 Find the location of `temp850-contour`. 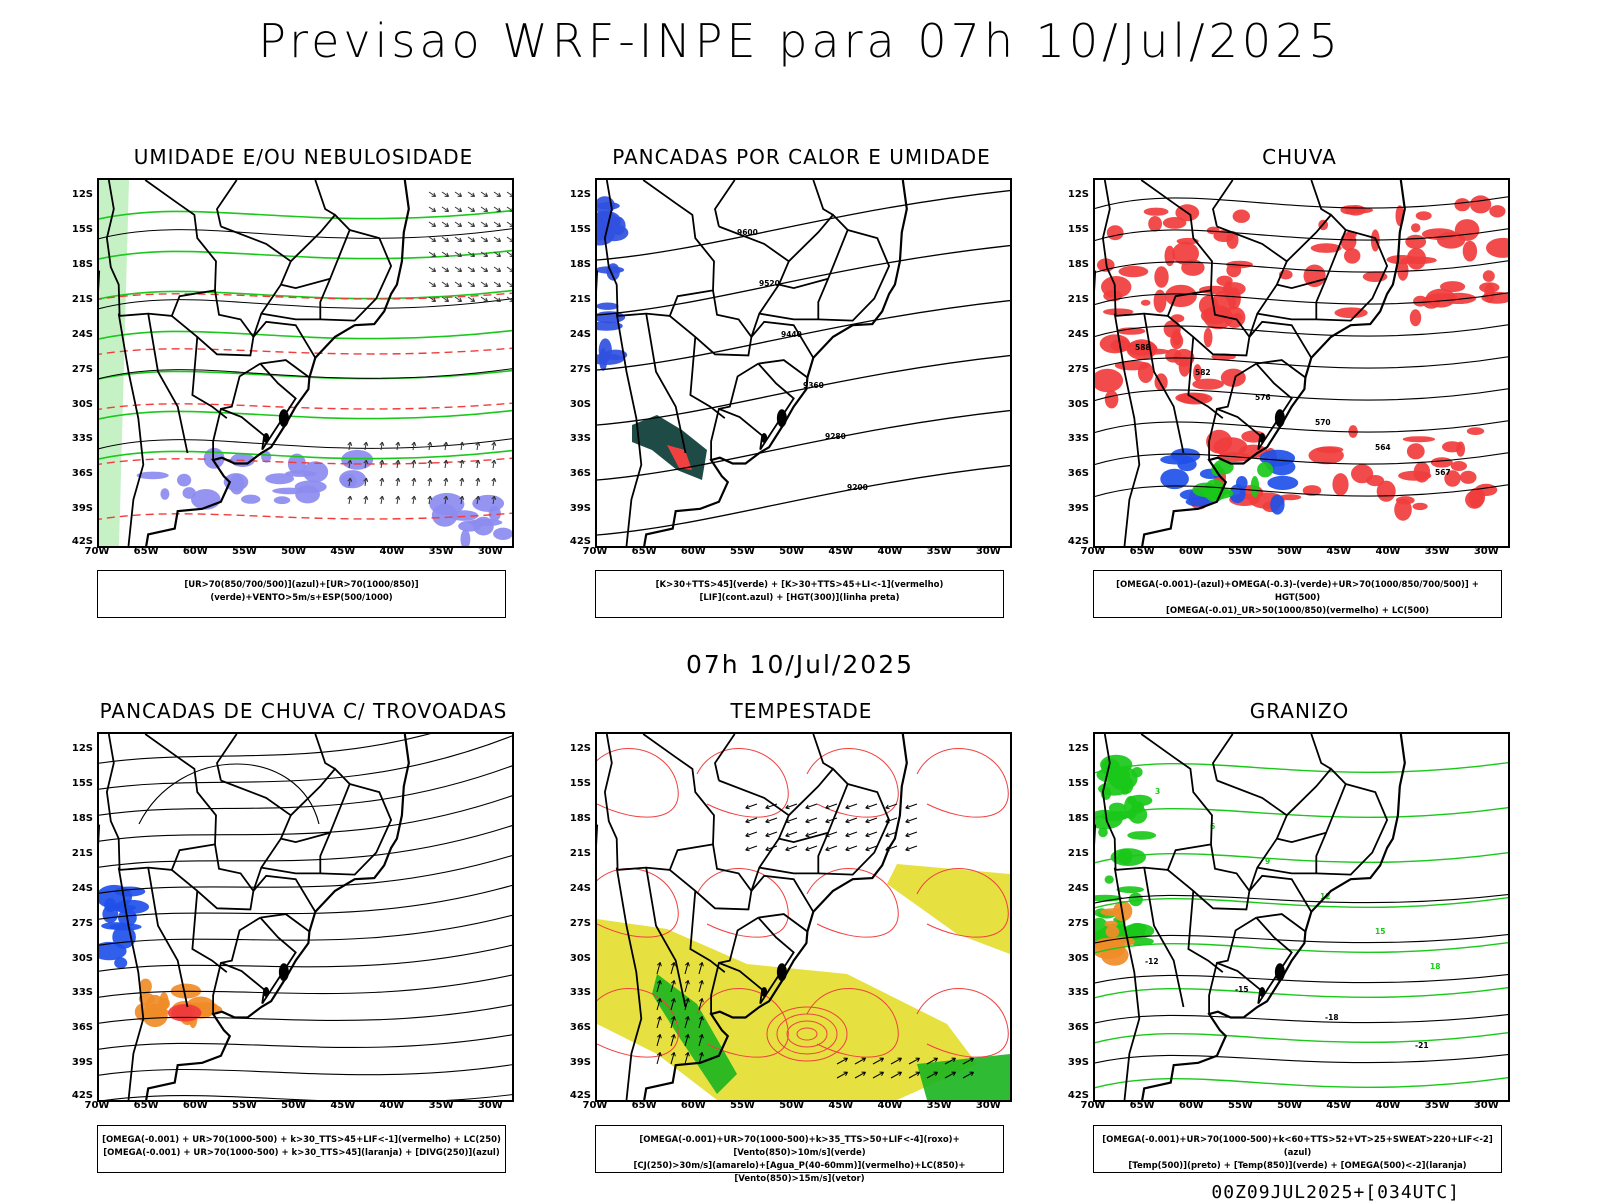

temp850-contour is located at coordinates (1301, 1082).